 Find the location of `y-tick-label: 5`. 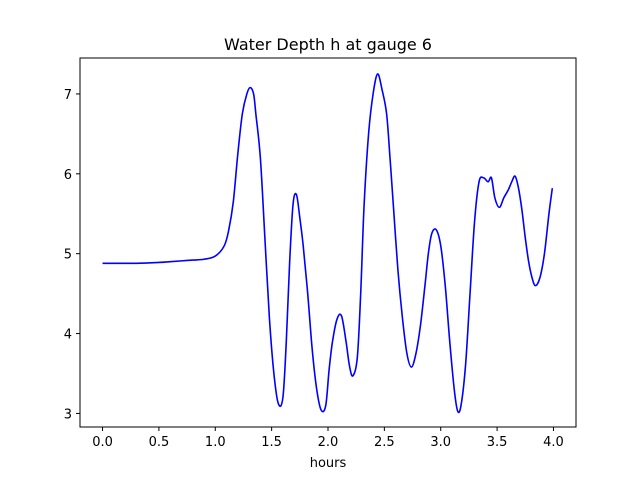

y-tick-label: 5 is located at coordinates (68, 255).